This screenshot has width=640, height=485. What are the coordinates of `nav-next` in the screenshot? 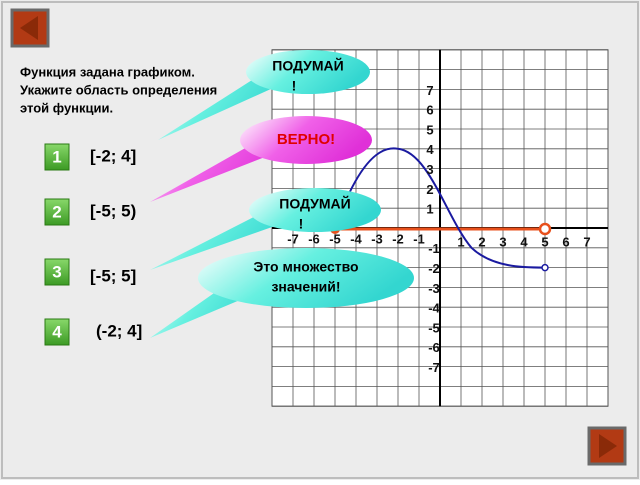 It's located at (607, 446).